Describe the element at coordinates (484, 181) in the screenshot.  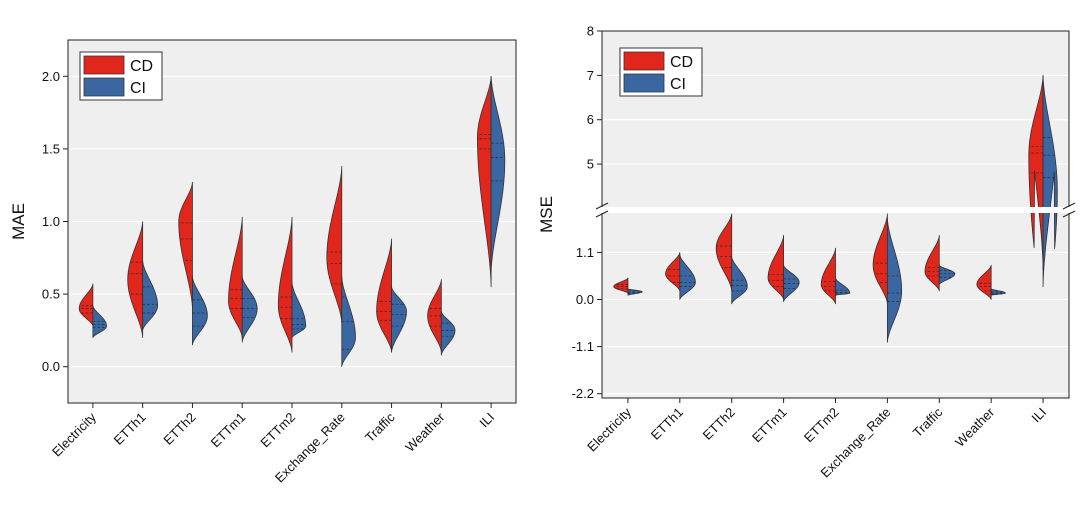
I see `violin-cd-ili` at that location.